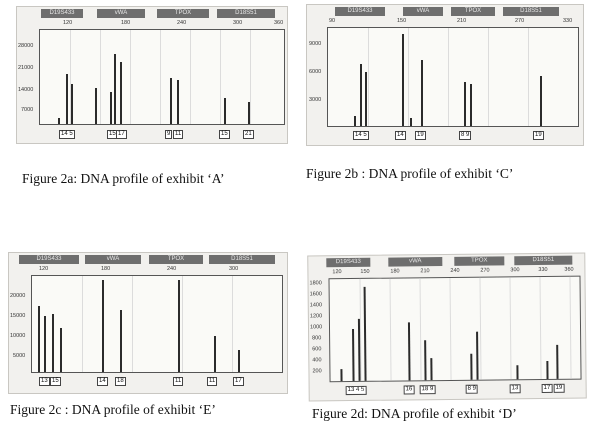 The image size is (593, 423). I want to click on y-tick-label: 1000, so click(316, 327).